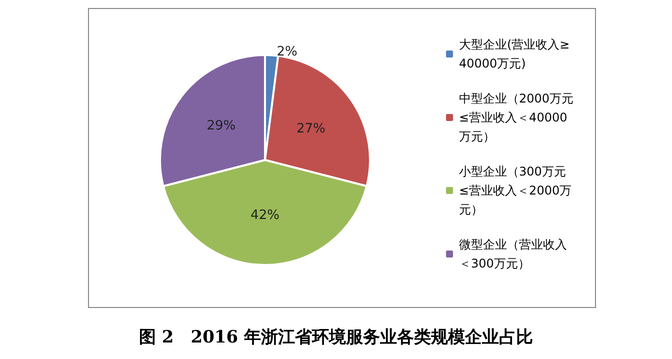 This screenshot has width=672, height=359. What do you see at coordinates (513, 254) in the screenshot?
I see `legend-label: 微型企业（营业收入＜300万元）` at bounding box center [513, 254].